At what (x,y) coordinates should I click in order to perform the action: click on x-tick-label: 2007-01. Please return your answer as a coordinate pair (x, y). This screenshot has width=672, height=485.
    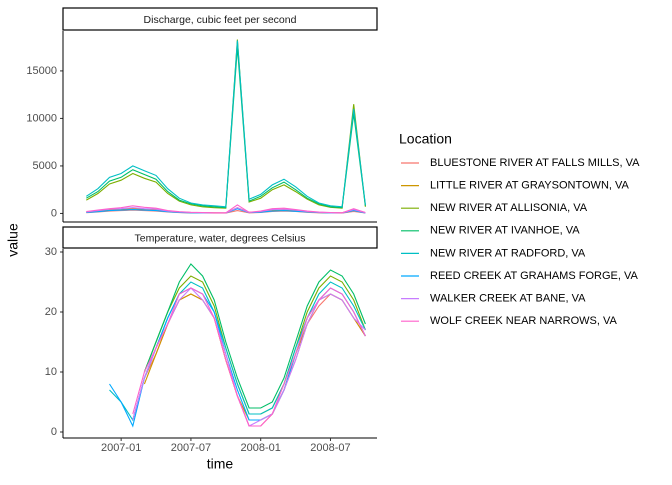
    Looking at the image, I should click on (121, 448).